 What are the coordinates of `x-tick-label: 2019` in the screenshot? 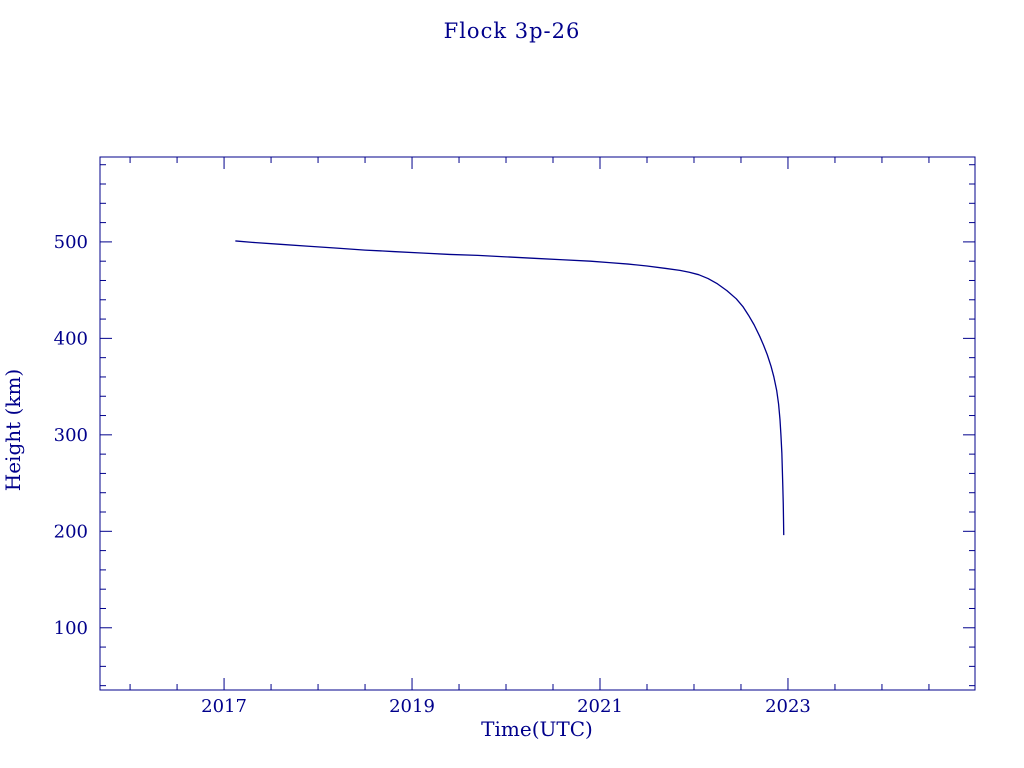 It's located at (412, 706).